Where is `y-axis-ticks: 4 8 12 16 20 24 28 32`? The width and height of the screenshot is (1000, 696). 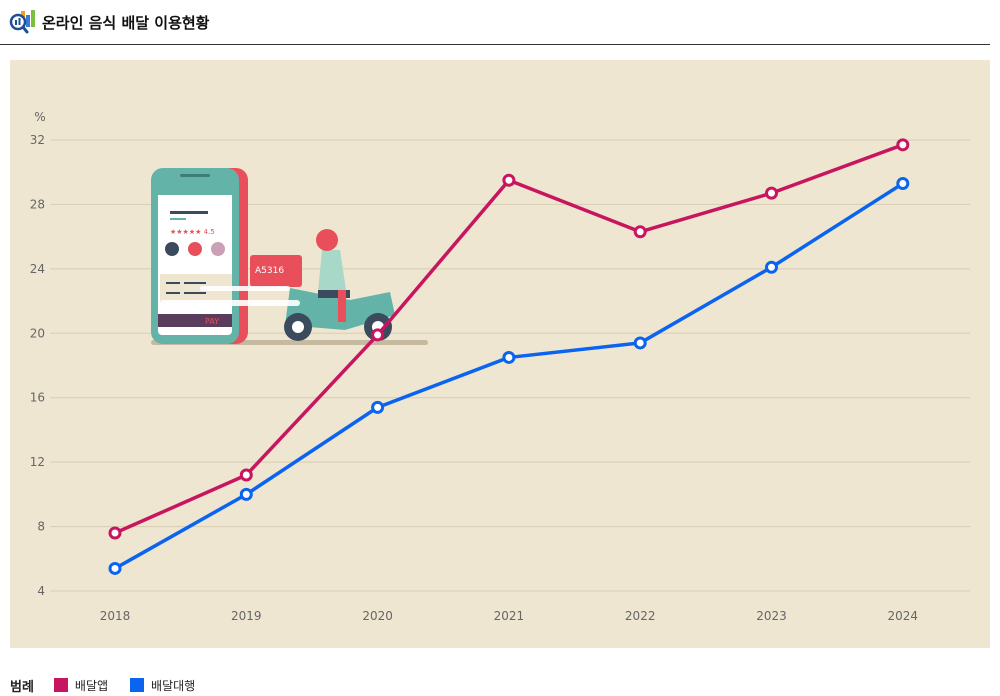
y-axis-ticks: 4 8 12 16 20 24 28 32 is located at coordinates (37, 365).